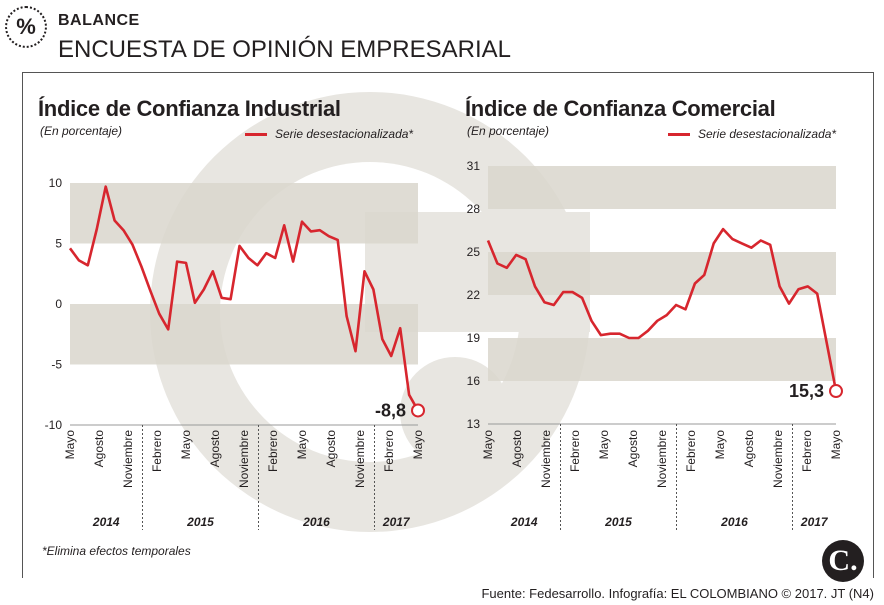 Image resolution: width=884 pixels, height=605 pixels. What do you see at coordinates (329, 134) in the screenshot?
I see `chart1-legend: Serie desestacionalizada*` at bounding box center [329, 134].